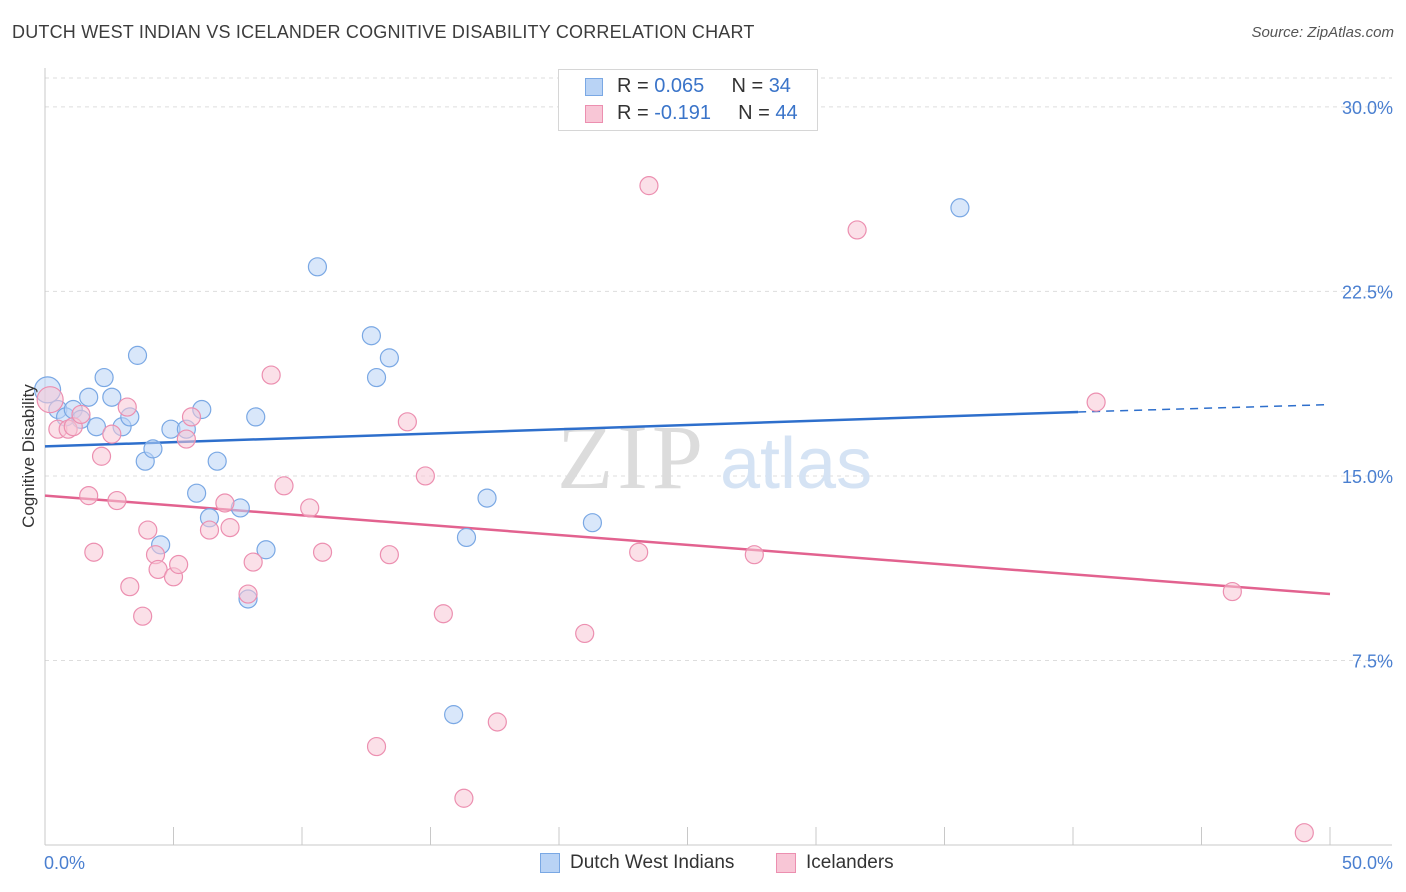 This screenshot has height=892, width=1406. I want to click on trend-line-extension, so click(1204, 408).